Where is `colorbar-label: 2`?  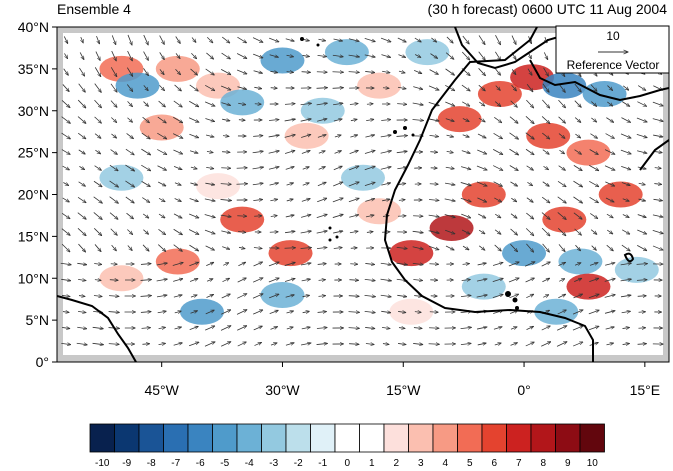 colorbar-label: 2 is located at coordinates (396, 463).